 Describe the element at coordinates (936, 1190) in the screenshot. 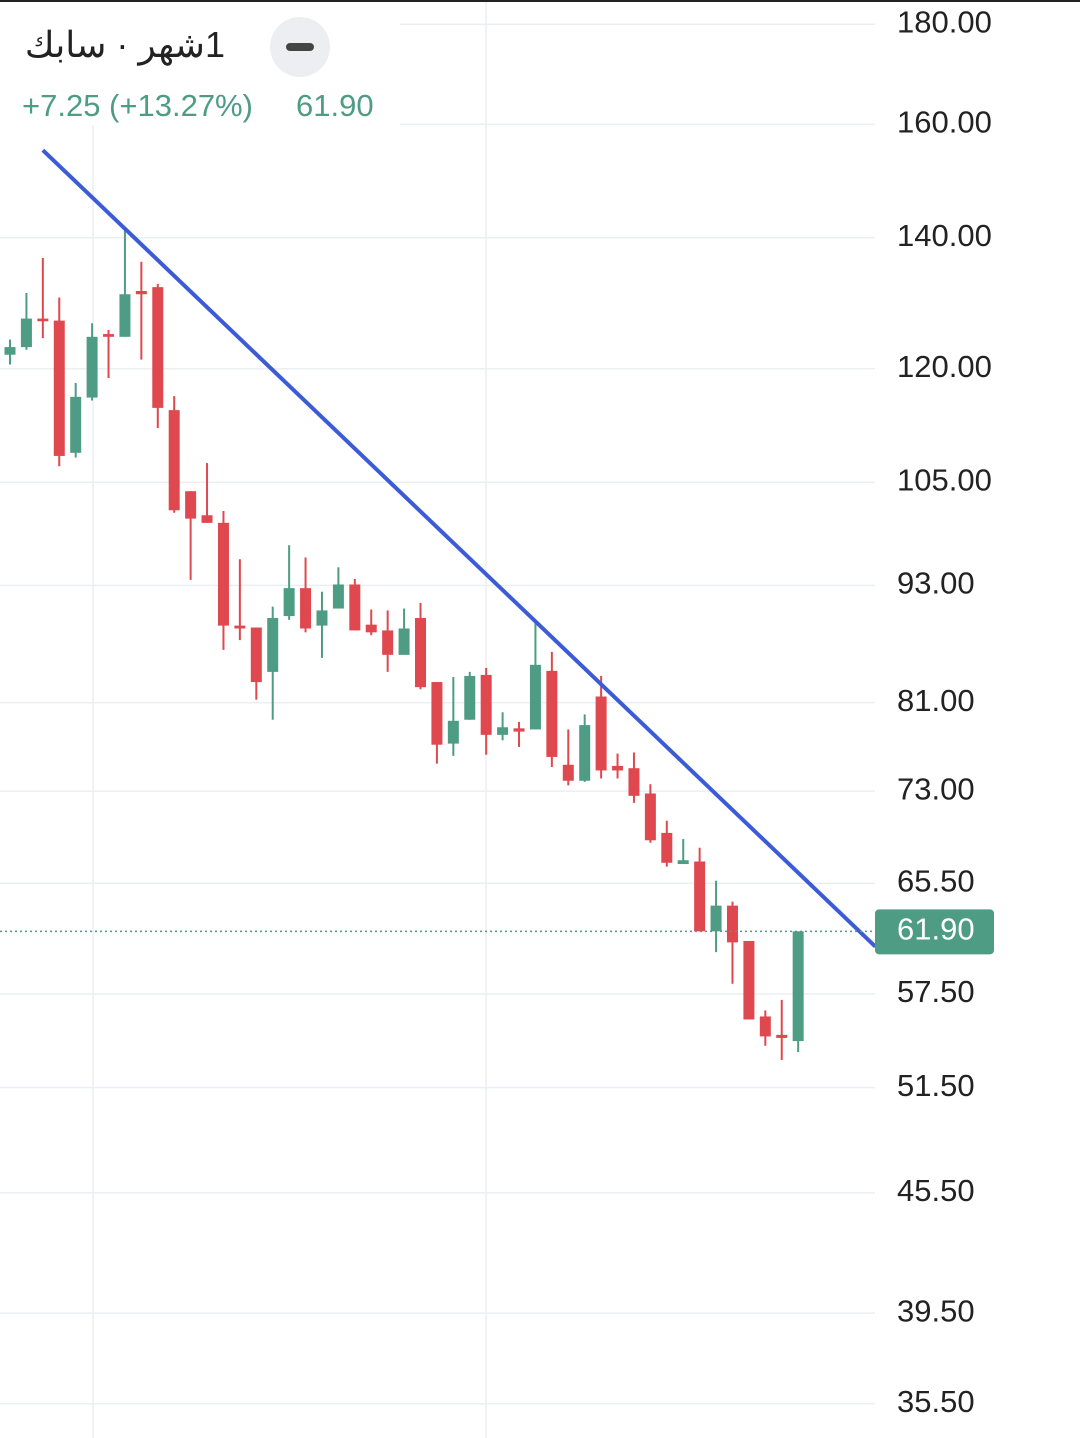

I see `y-tick-label: 45.50` at that location.